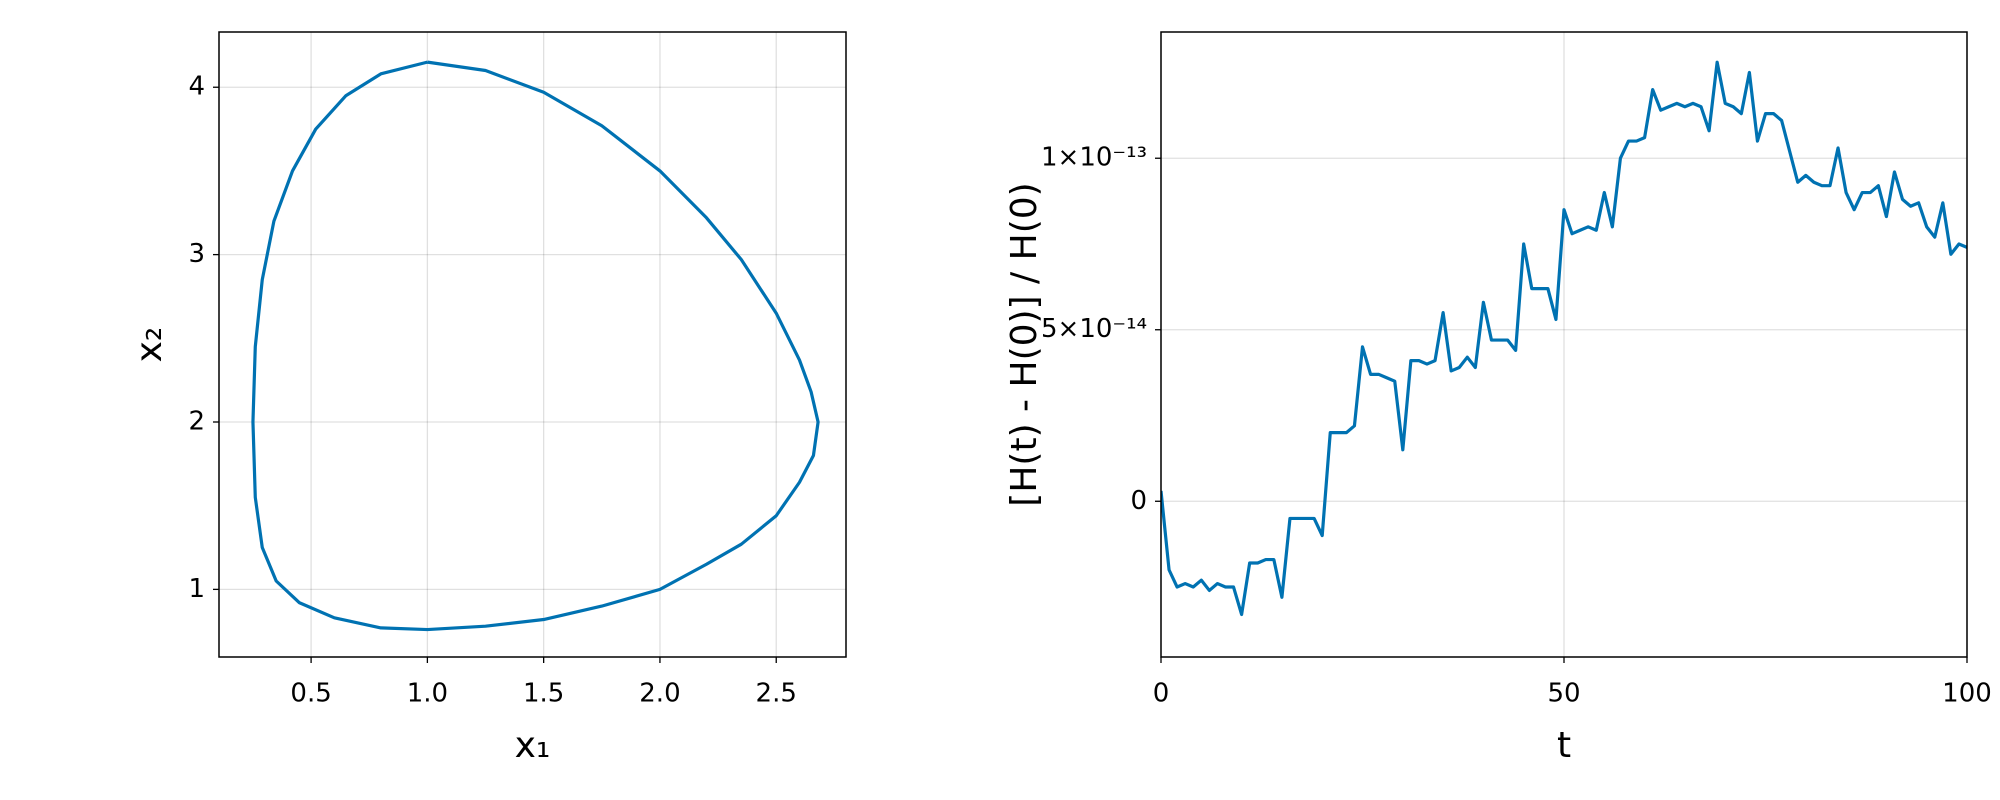  I want to click on y-tick-label: 5×10⁻¹⁴, so click(1094, 329).